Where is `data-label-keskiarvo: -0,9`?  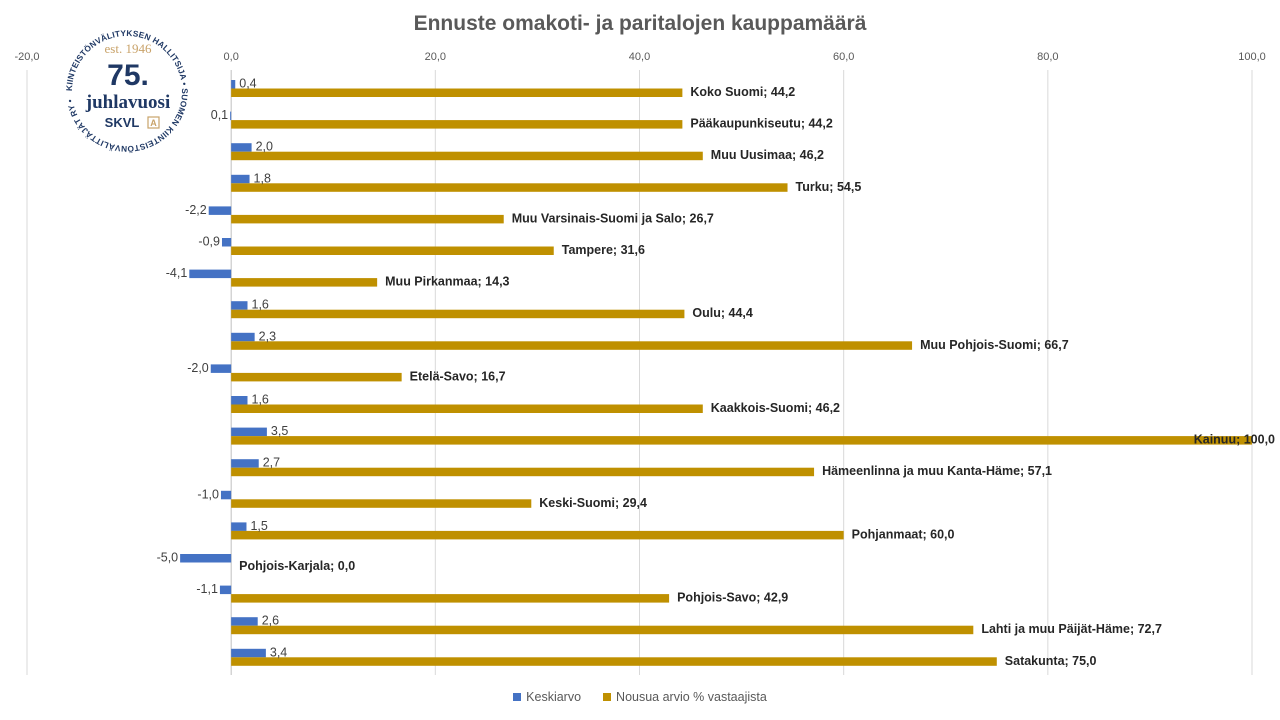
data-label-keskiarvo: -0,9 is located at coordinates (209, 242).